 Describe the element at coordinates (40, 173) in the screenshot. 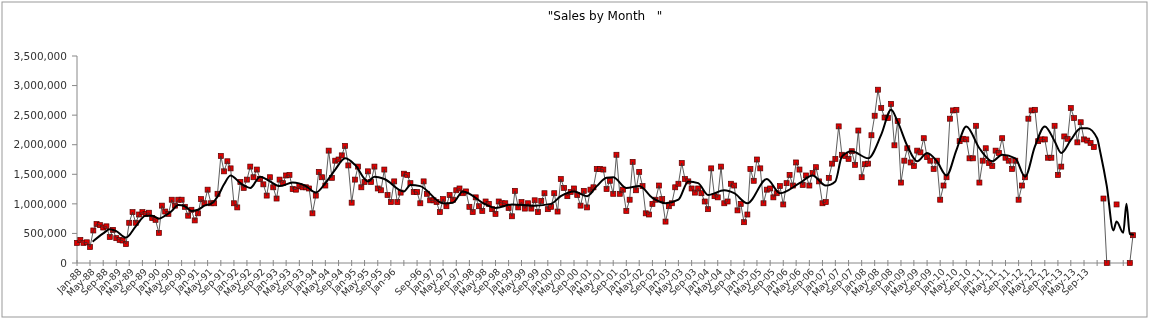

I see `y-tick-label: 1,500,000` at that location.